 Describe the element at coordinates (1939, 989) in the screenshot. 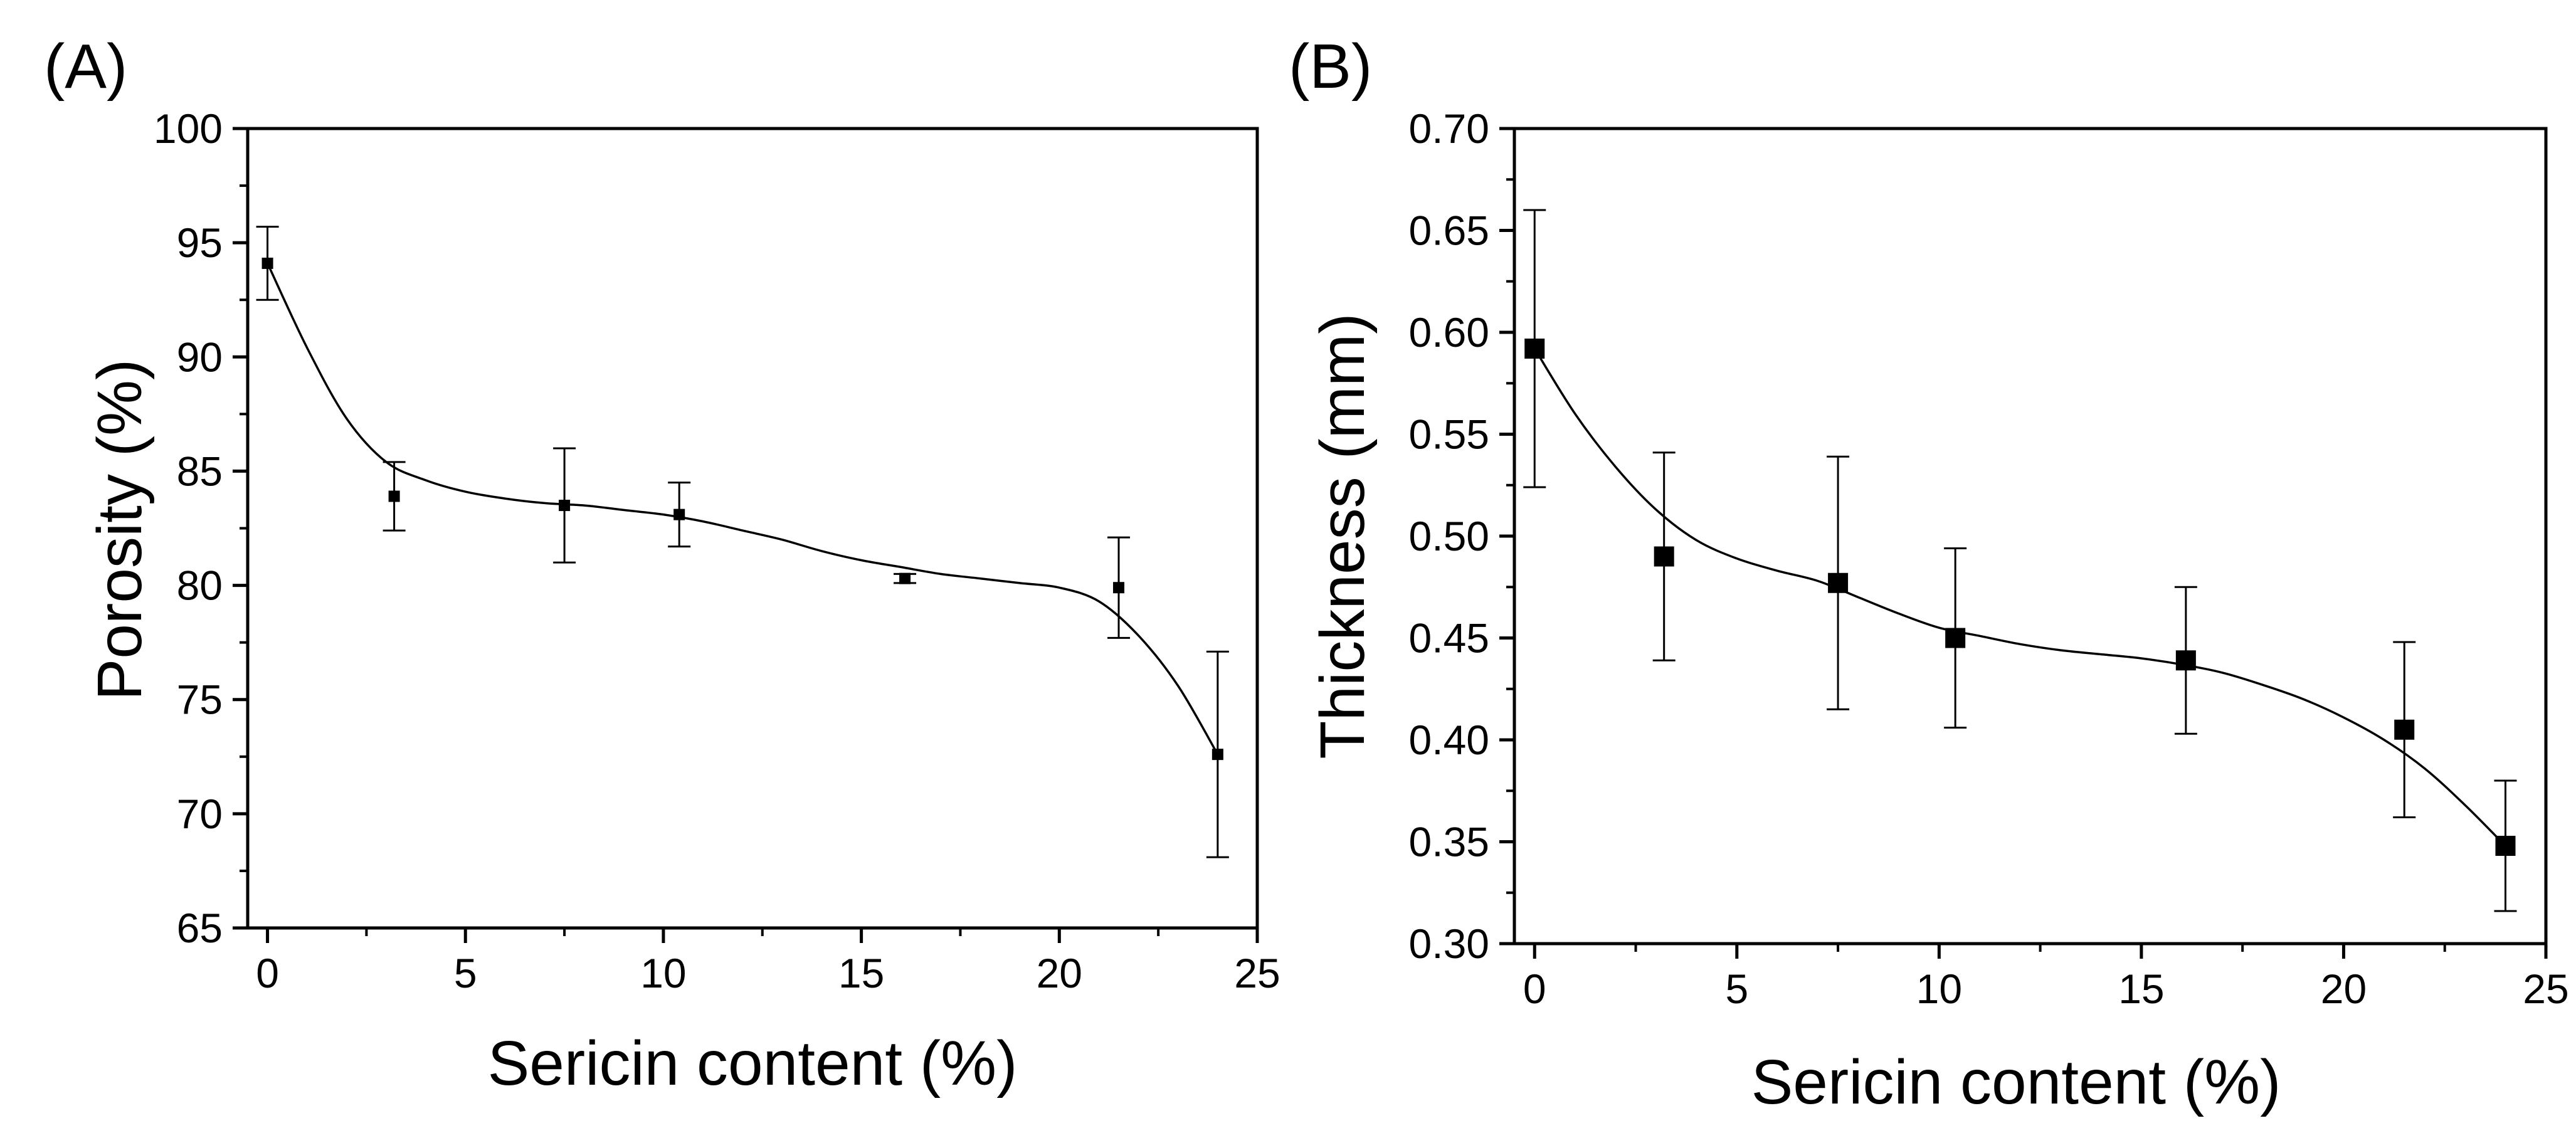

I see `panel-b-x-tick-label: 10` at that location.